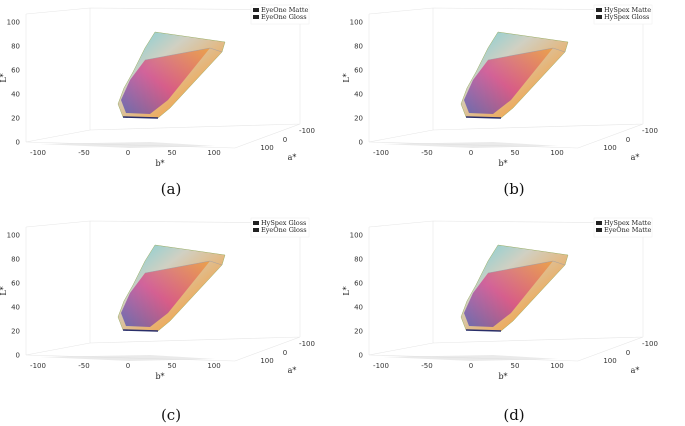 This screenshot has width=685, height=426. Describe the element at coordinates (627, 223) in the screenshot. I see `legend-entry: HySpex Matte` at that location.